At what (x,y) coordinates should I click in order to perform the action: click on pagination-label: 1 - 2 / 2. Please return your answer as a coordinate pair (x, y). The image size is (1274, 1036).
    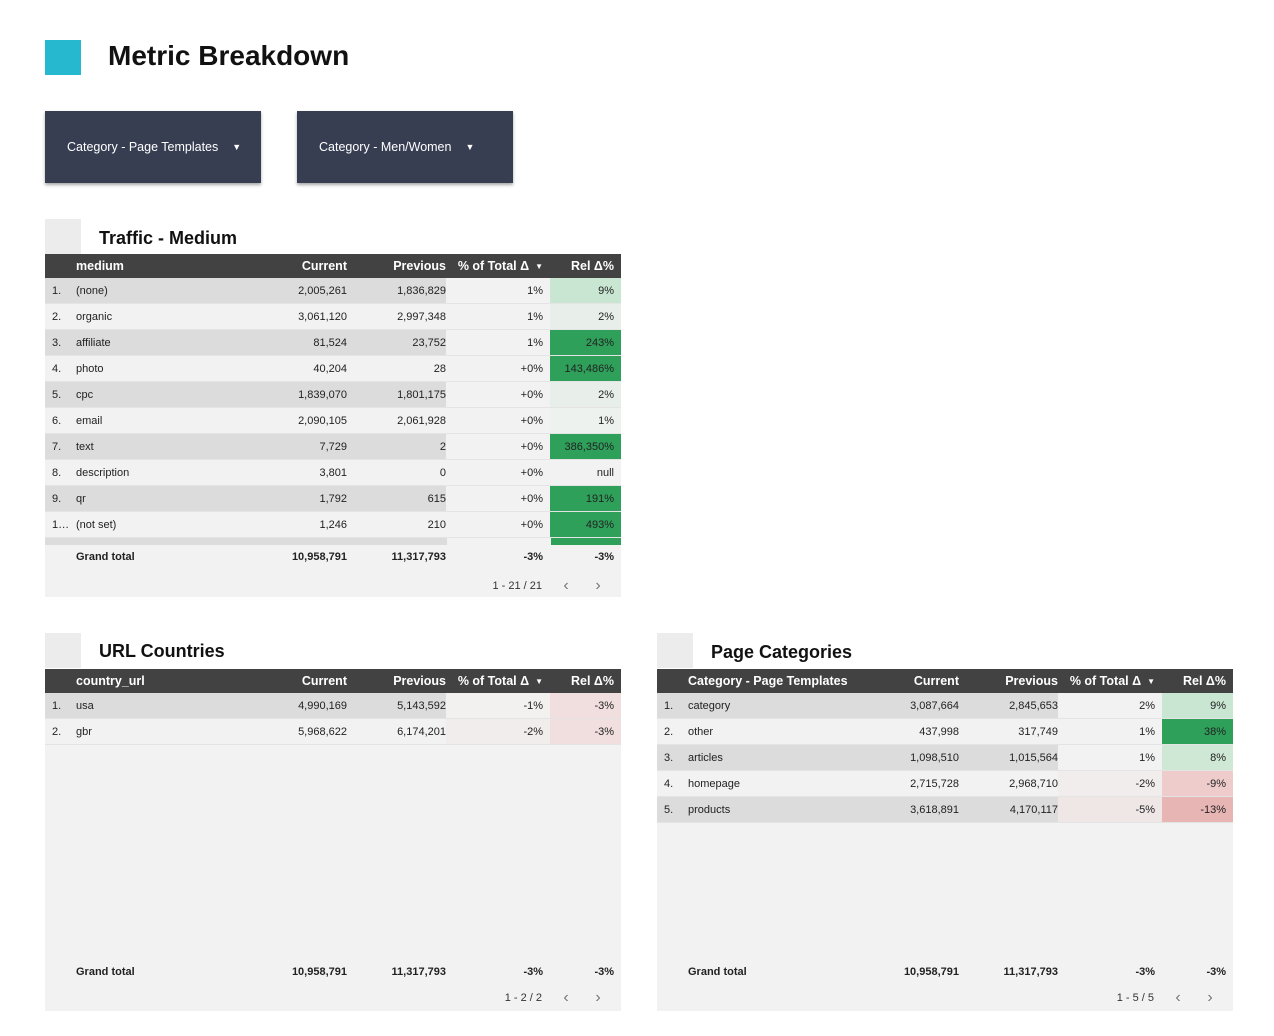
    Looking at the image, I should click on (523, 998).